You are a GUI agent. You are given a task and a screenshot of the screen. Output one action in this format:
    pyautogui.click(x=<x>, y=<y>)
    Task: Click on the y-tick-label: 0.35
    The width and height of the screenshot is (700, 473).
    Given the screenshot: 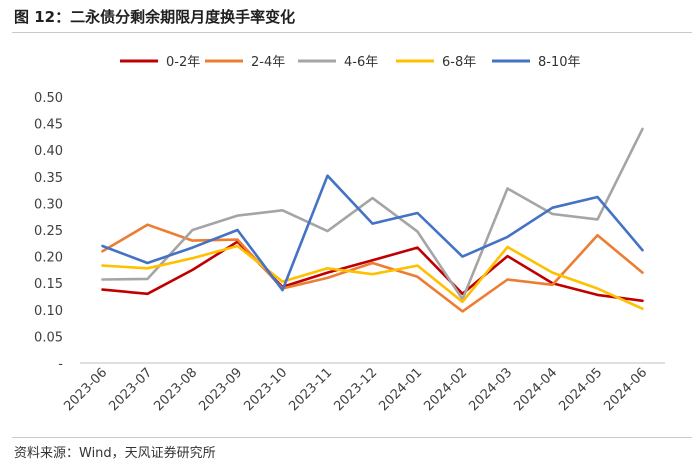 What is the action you would take?
    pyautogui.click(x=48, y=178)
    